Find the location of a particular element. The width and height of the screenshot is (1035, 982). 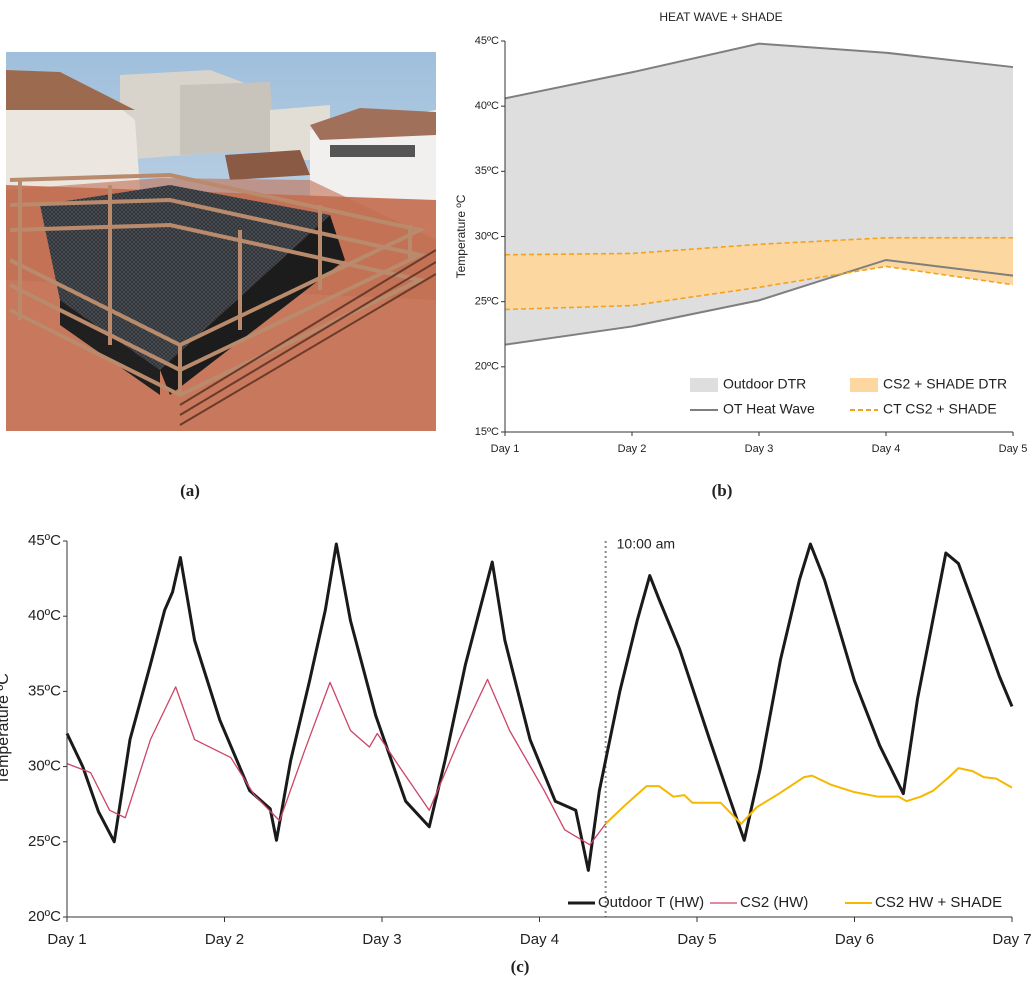

legend-label: OT Heat Wave is located at coordinates (769, 409).